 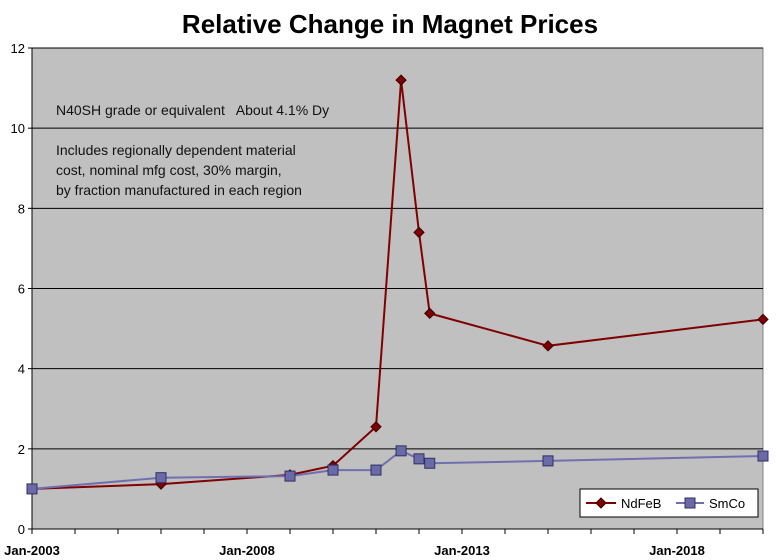 What do you see at coordinates (192, 110) in the screenshot?
I see `annotation-grade: N40SH grade or equivalent About 4.1% Dy` at bounding box center [192, 110].